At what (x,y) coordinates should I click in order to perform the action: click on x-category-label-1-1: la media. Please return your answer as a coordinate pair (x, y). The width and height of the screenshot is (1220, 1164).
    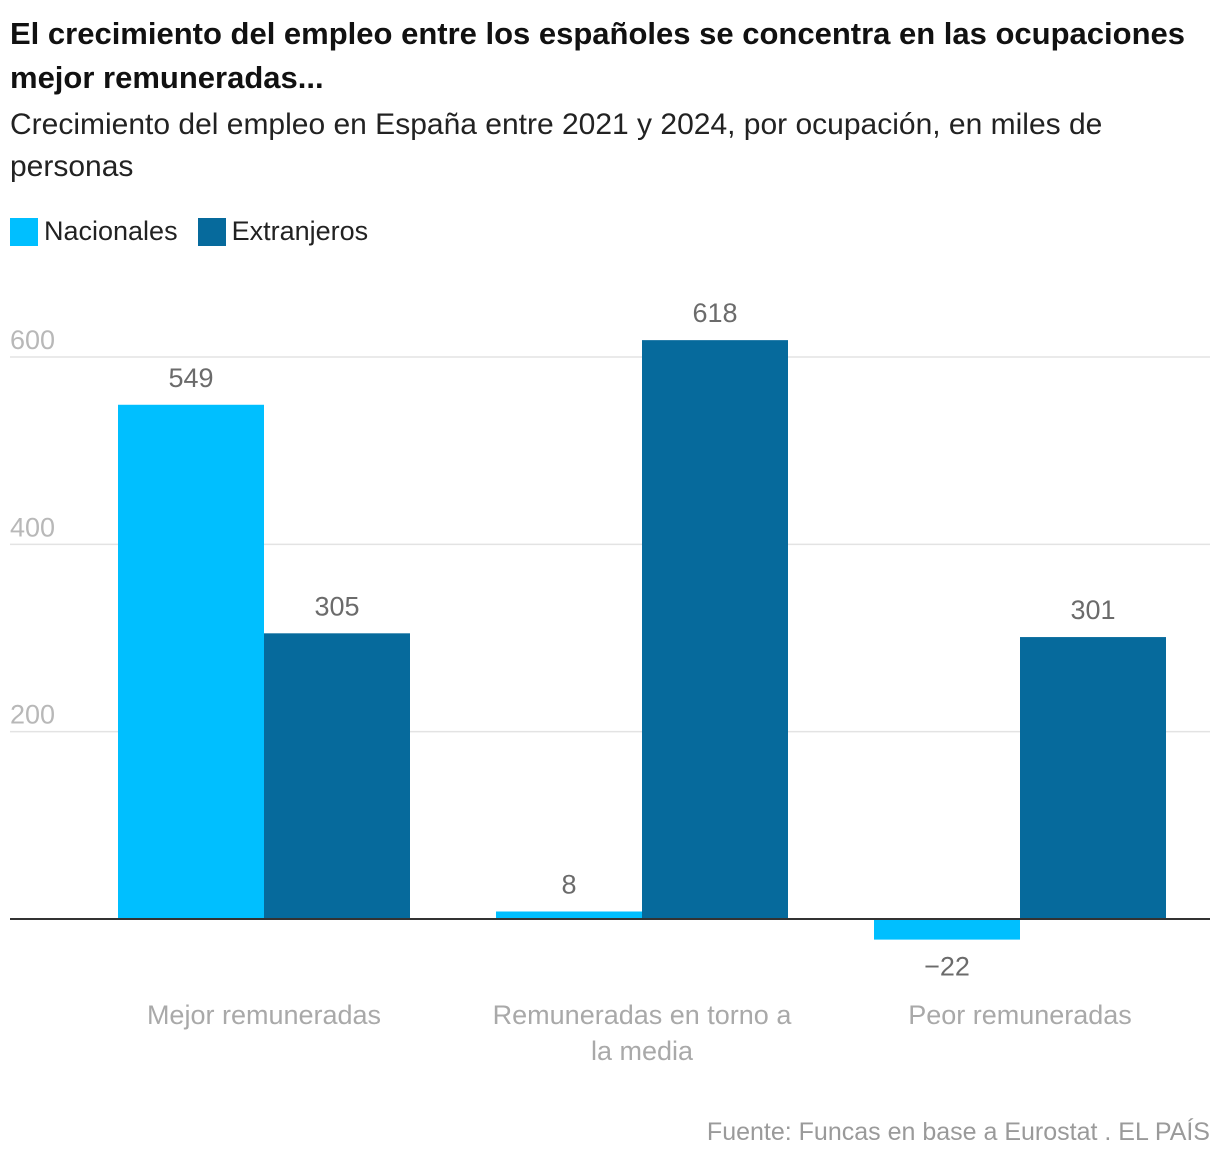
    Looking at the image, I should click on (642, 1051).